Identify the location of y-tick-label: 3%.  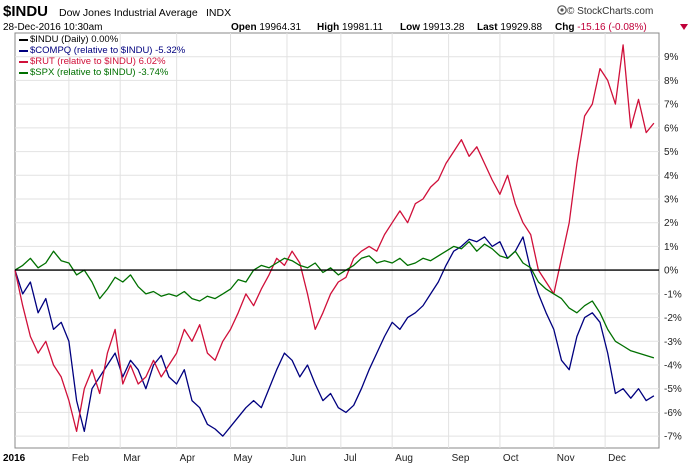
(671, 200).